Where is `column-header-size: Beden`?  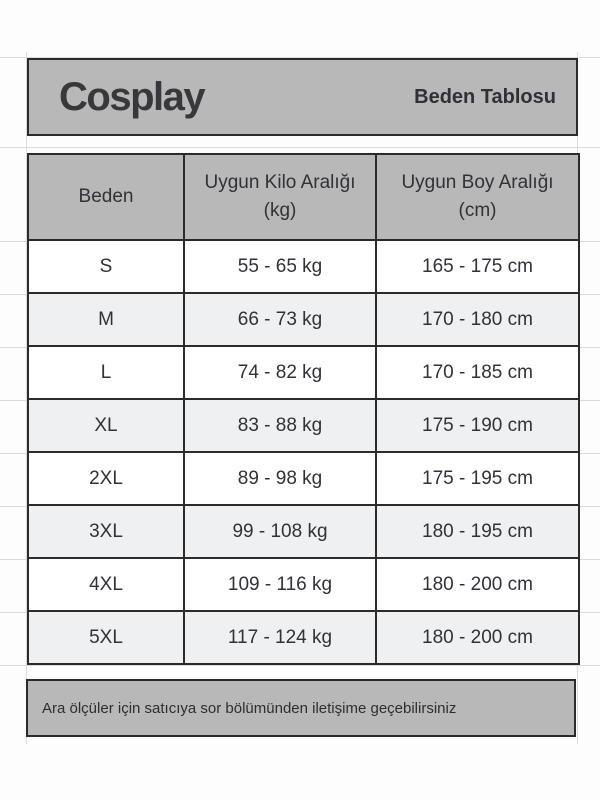
column-header-size: Beden is located at coordinates (106, 197).